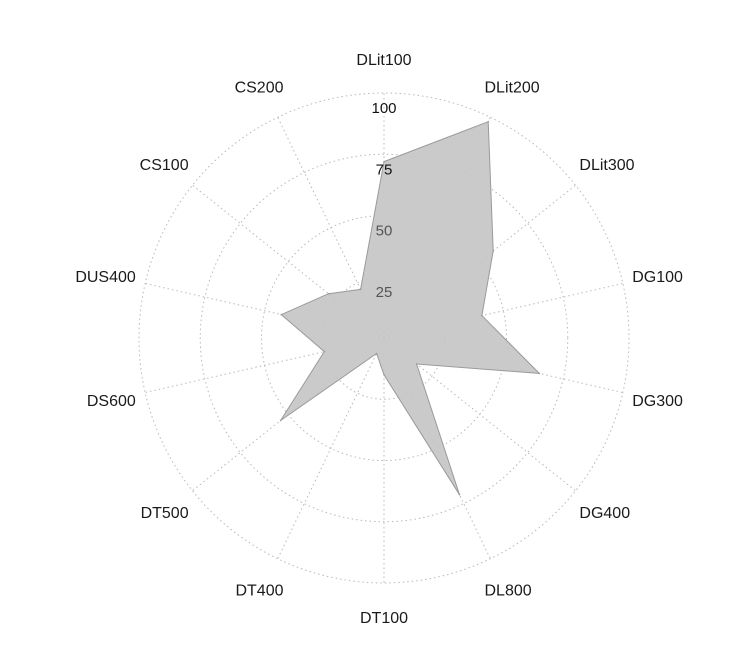 The image size is (755, 646). What do you see at coordinates (165, 513) in the screenshot?
I see `axis-label-dt500: DT500` at bounding box center [165, 513].